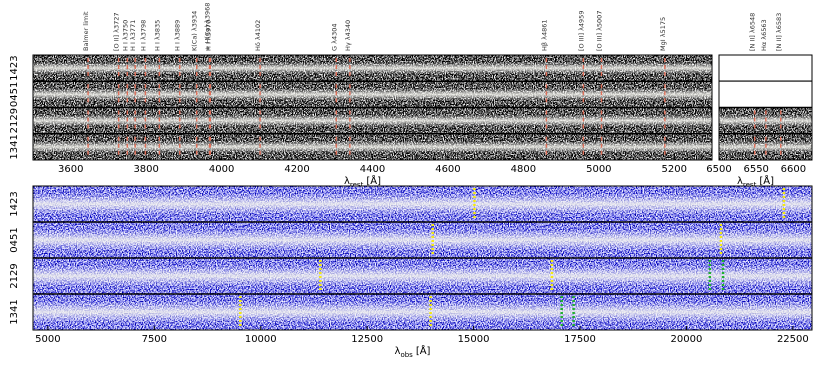  What do you see at coordinates (208, 35) in the screenshot?
I see `line-label: H I λ3970` at bounding box center [208, 35].